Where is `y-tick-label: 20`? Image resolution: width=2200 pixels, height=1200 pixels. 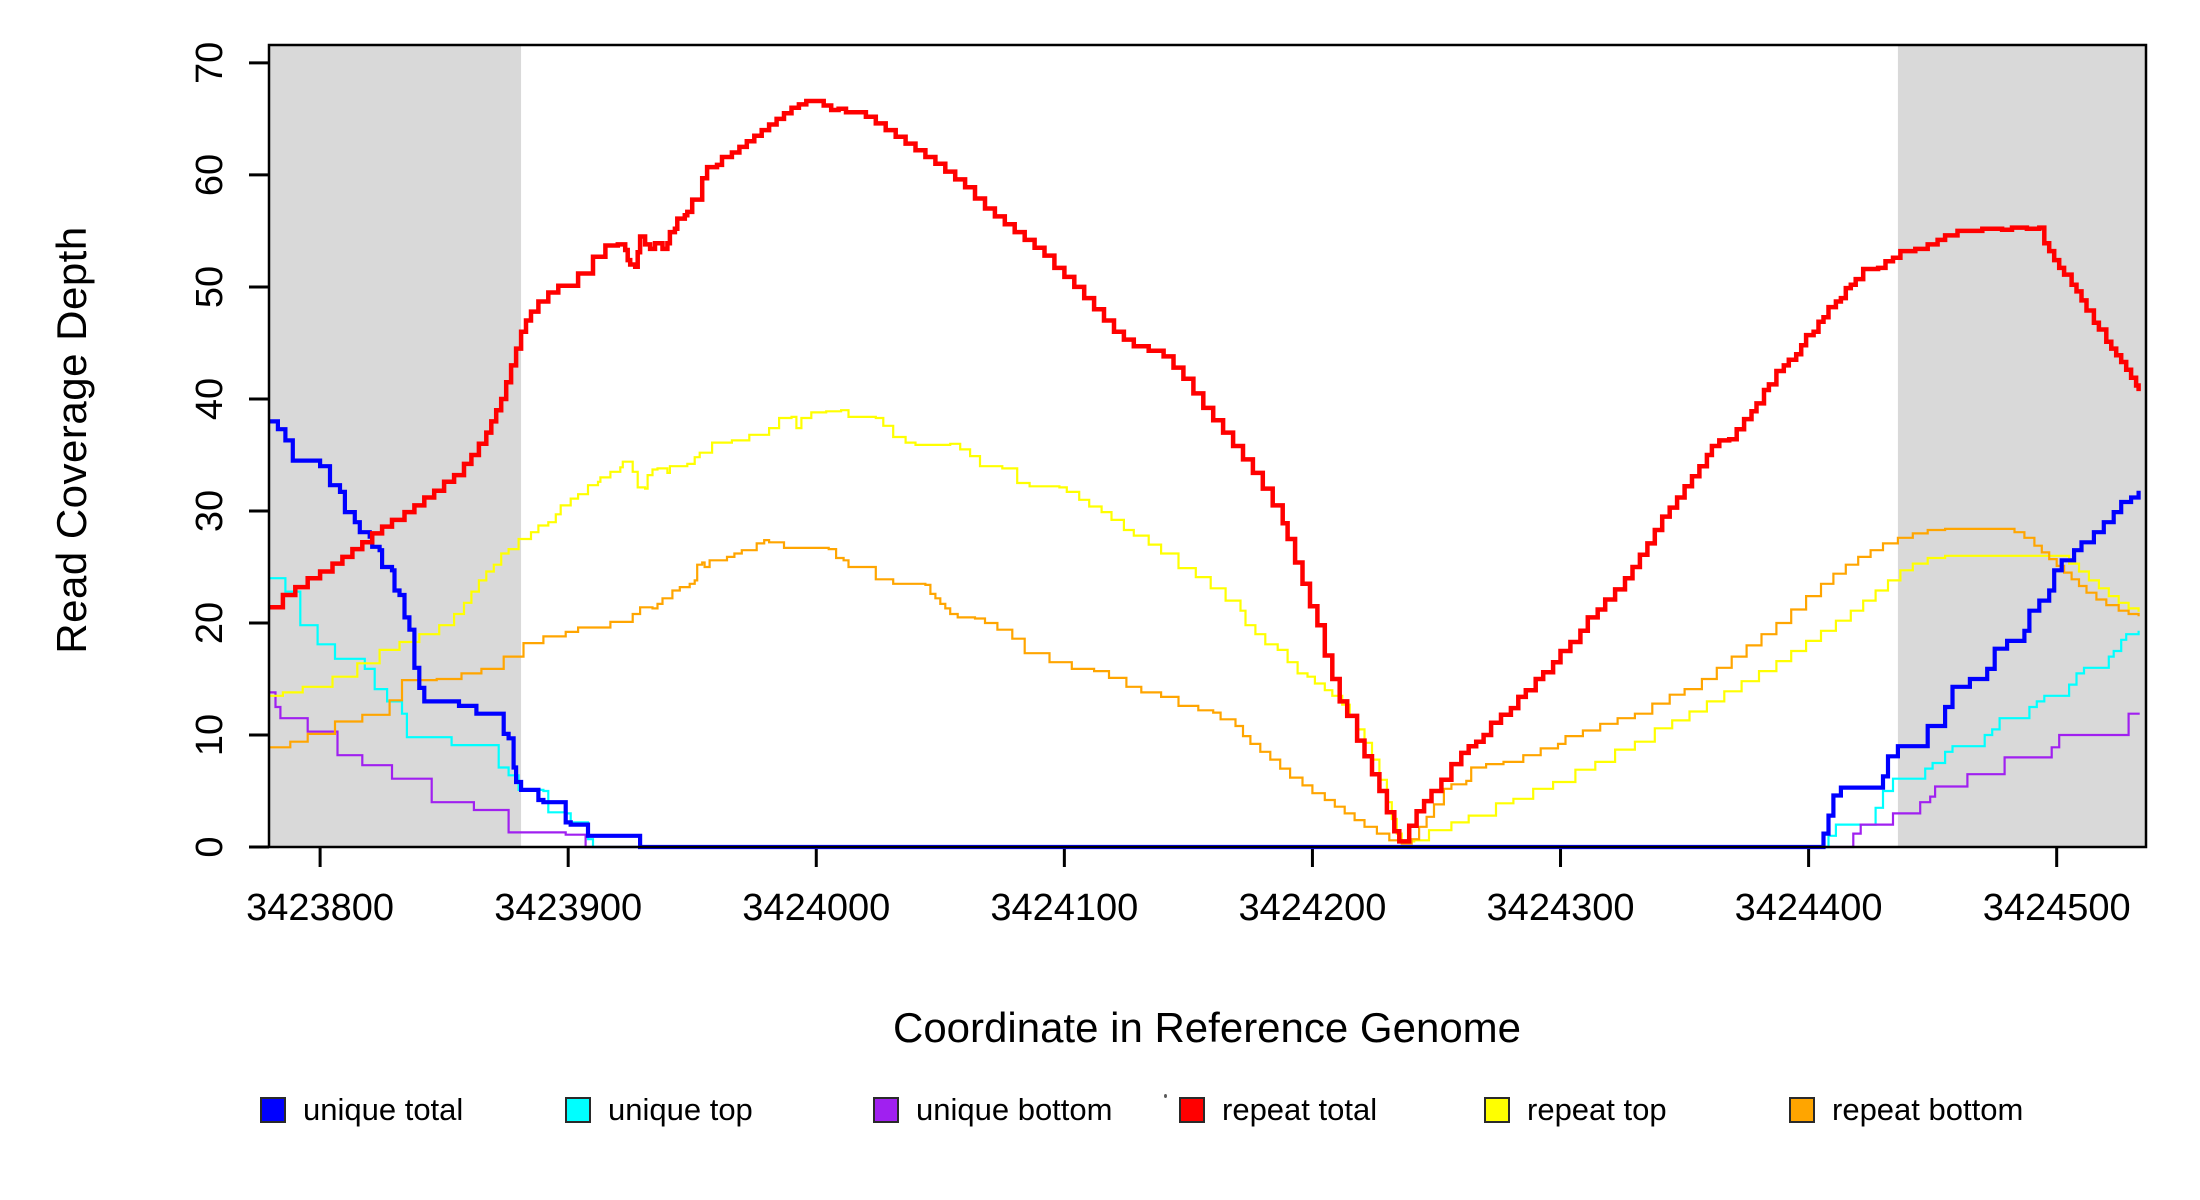 y-tick-label: 20 is located at coordinates (210, 623).